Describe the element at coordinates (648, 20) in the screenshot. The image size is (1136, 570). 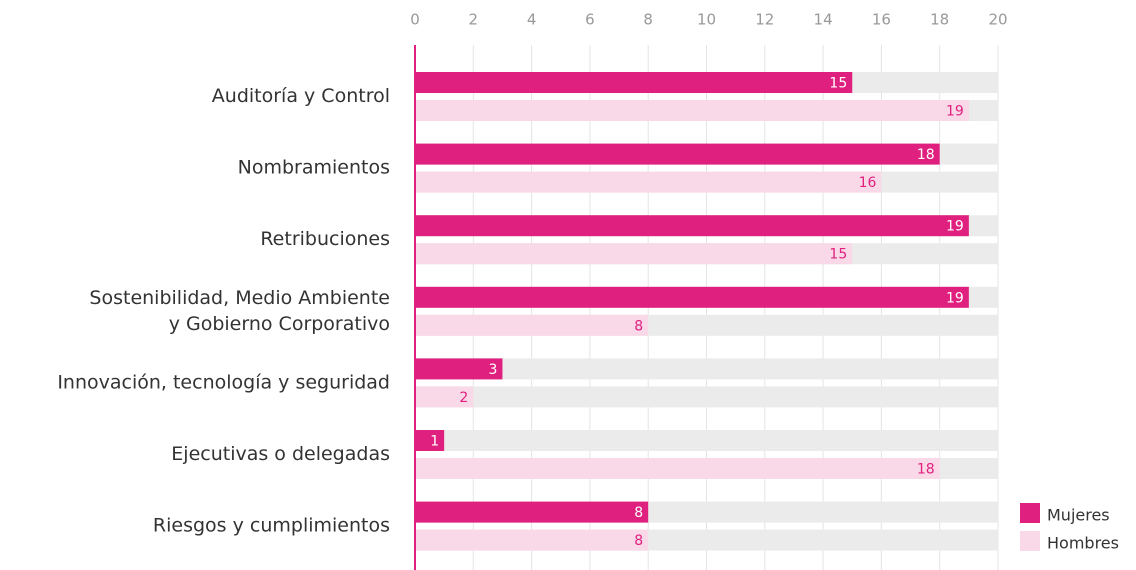
I see `x-tick-label: 8` at that location.